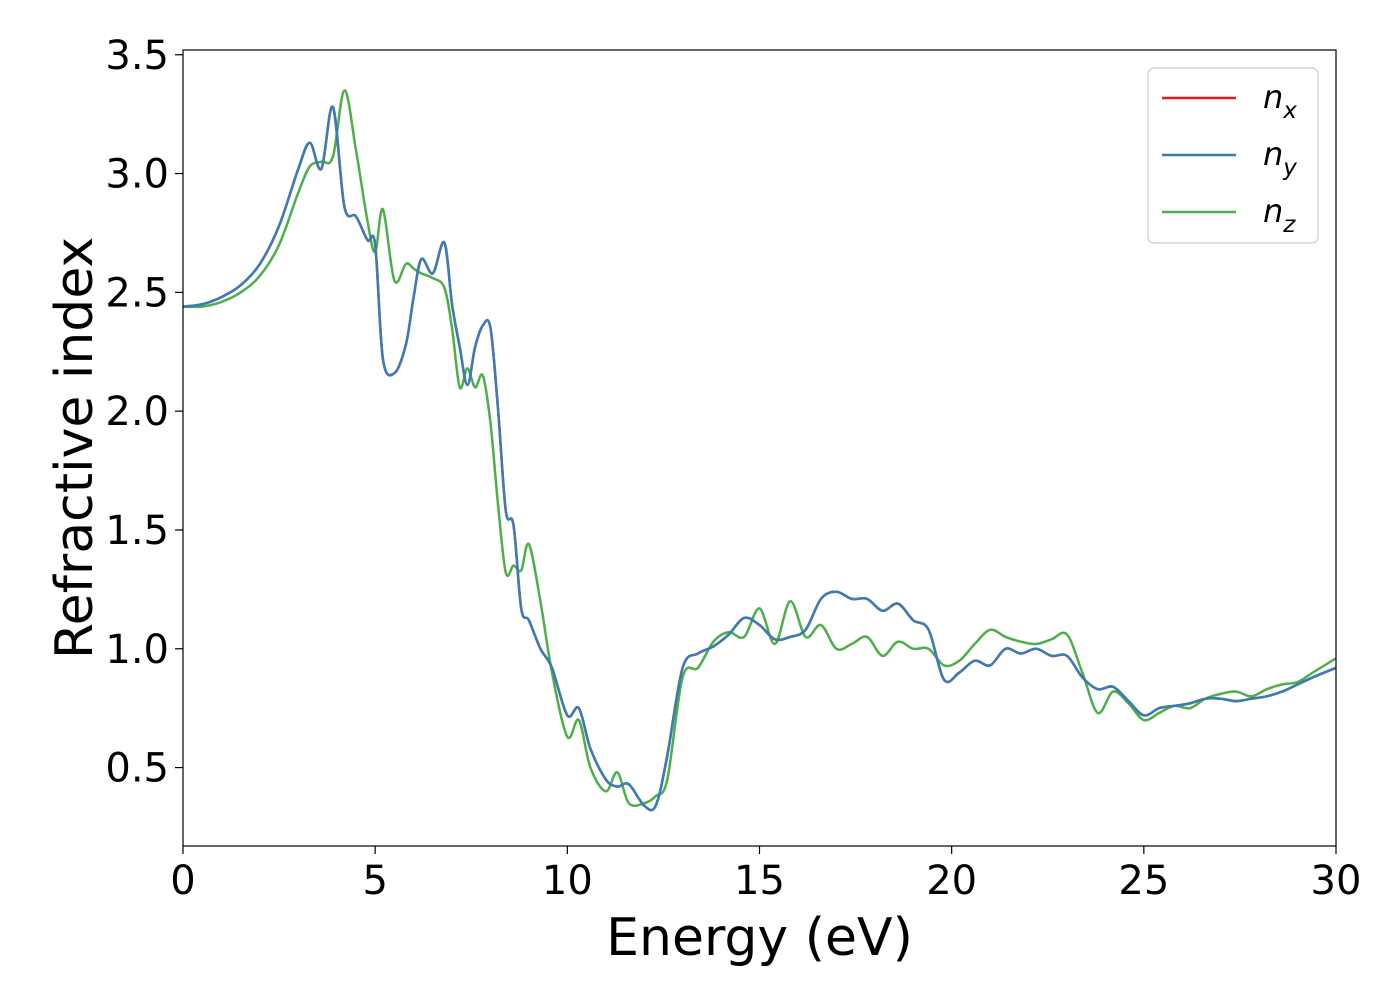 The image size is (1400, 1000). I want to click on x-tick-label: 20, so click(951, 881).